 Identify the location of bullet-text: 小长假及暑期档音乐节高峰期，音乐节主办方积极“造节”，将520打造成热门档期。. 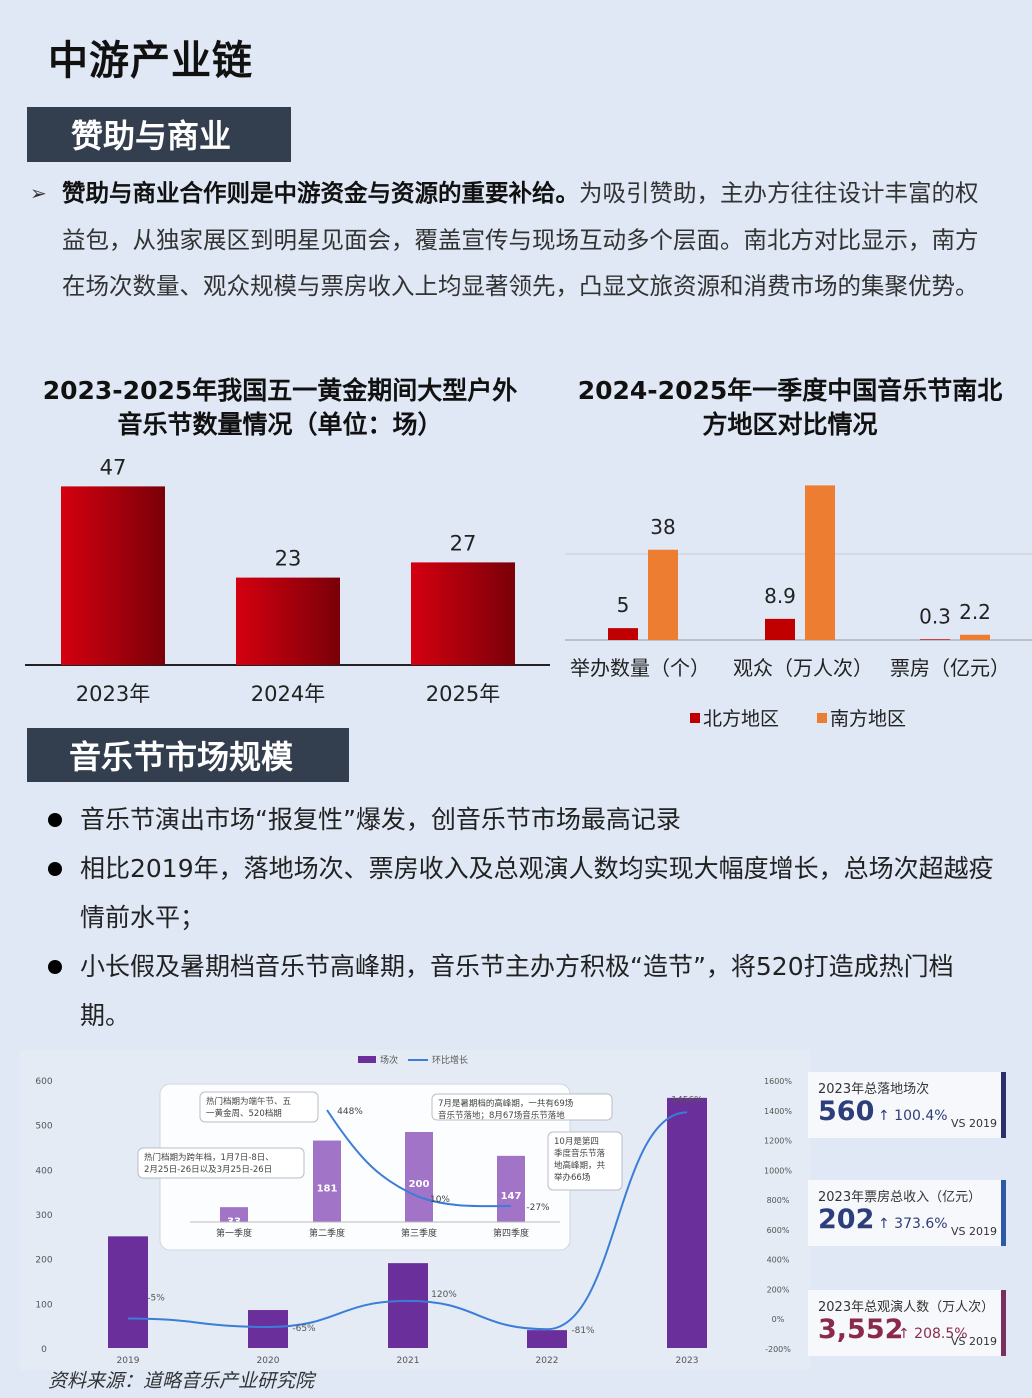
(517, 991).